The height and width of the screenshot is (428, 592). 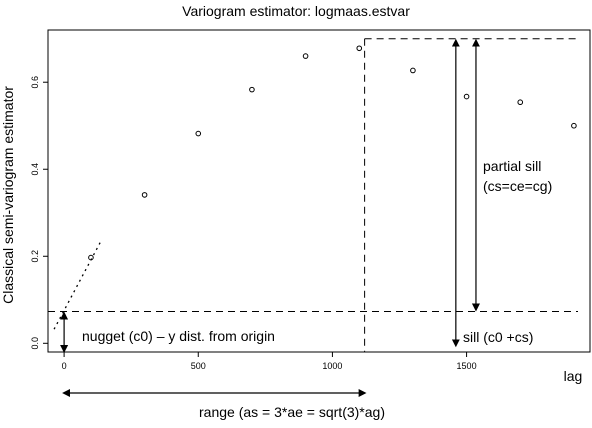 What do you see at coordinates (292, 412) in the screenshot?
I see `range-annotation: range (as = 3*ae = sqrt(3)*ag)` at bounding box center [292, 412].